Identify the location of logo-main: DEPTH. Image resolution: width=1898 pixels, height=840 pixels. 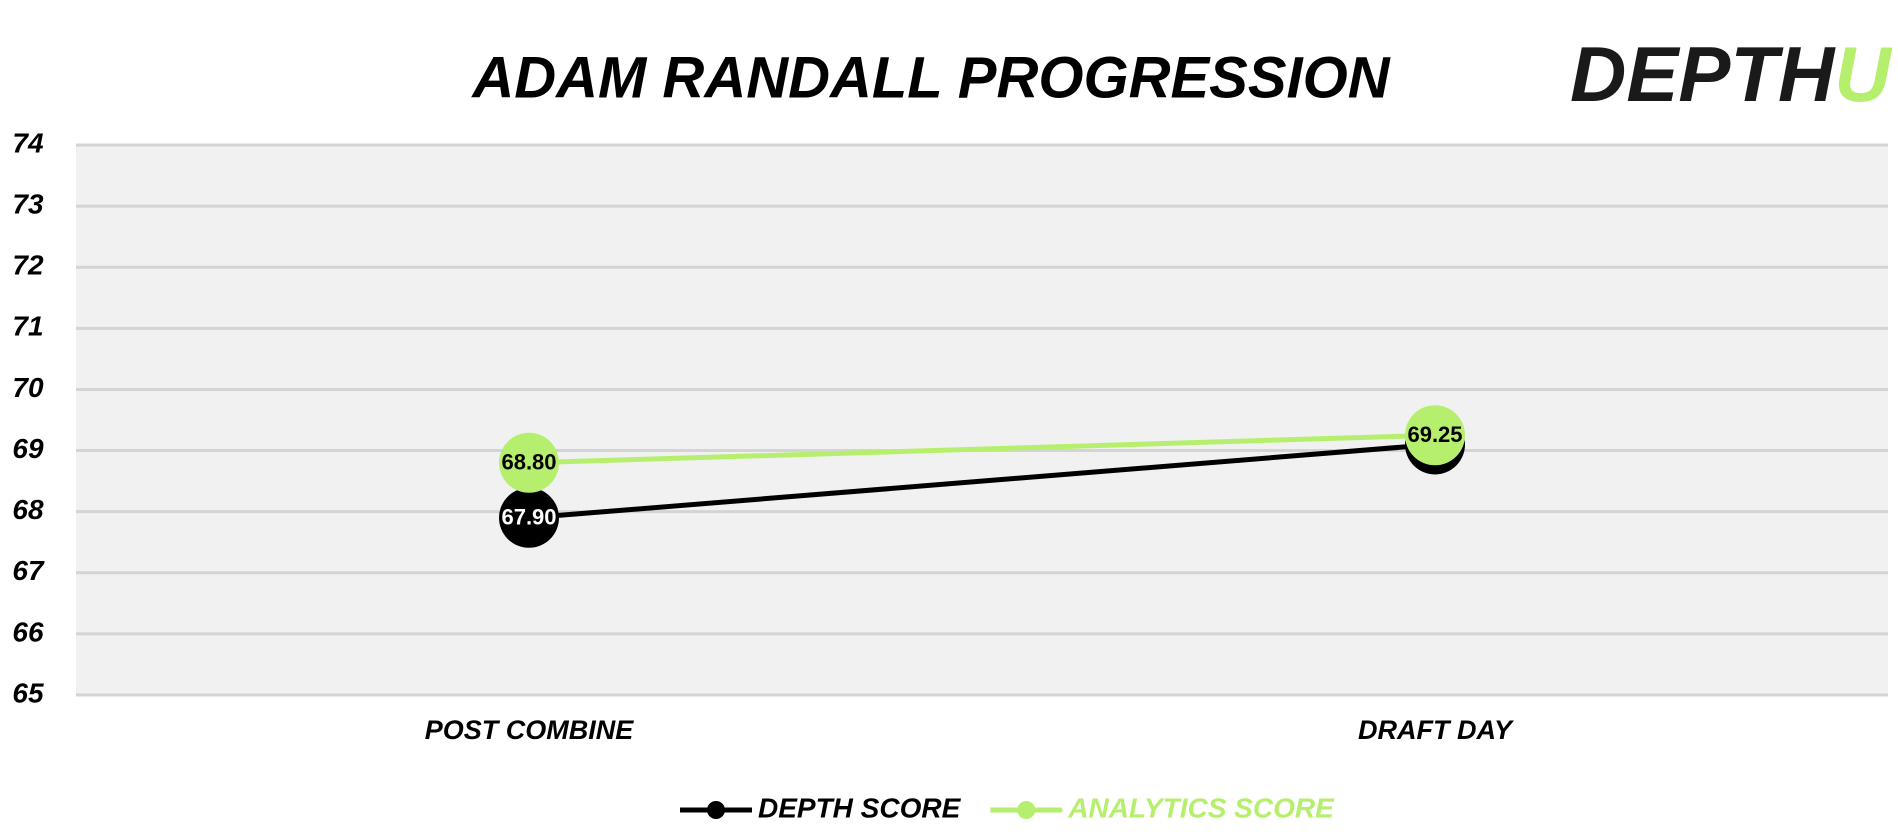
(1703, 74).